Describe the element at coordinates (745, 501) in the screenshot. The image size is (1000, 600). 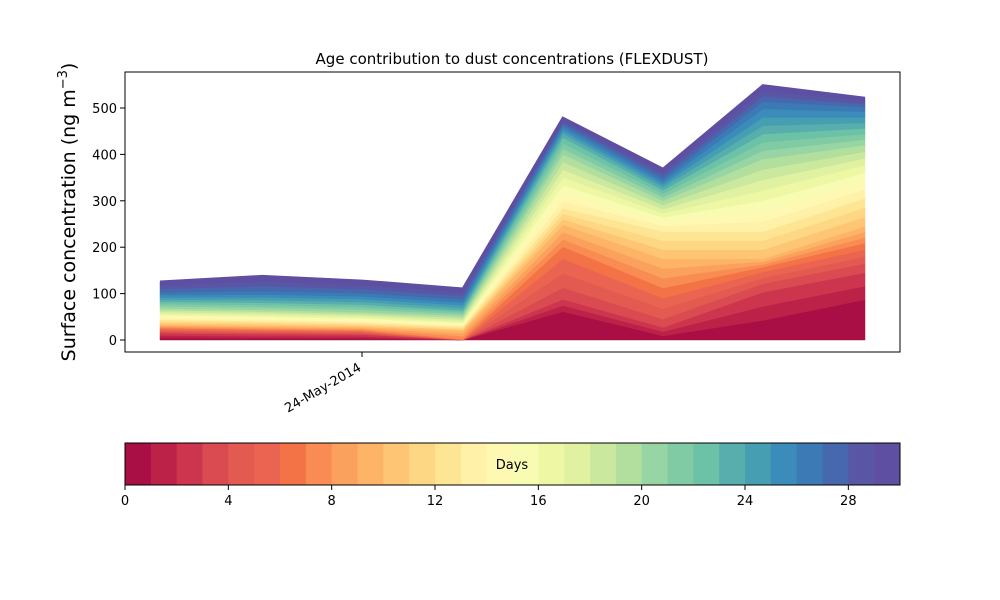
I see `colorbar-tick-label: 24` at that location.